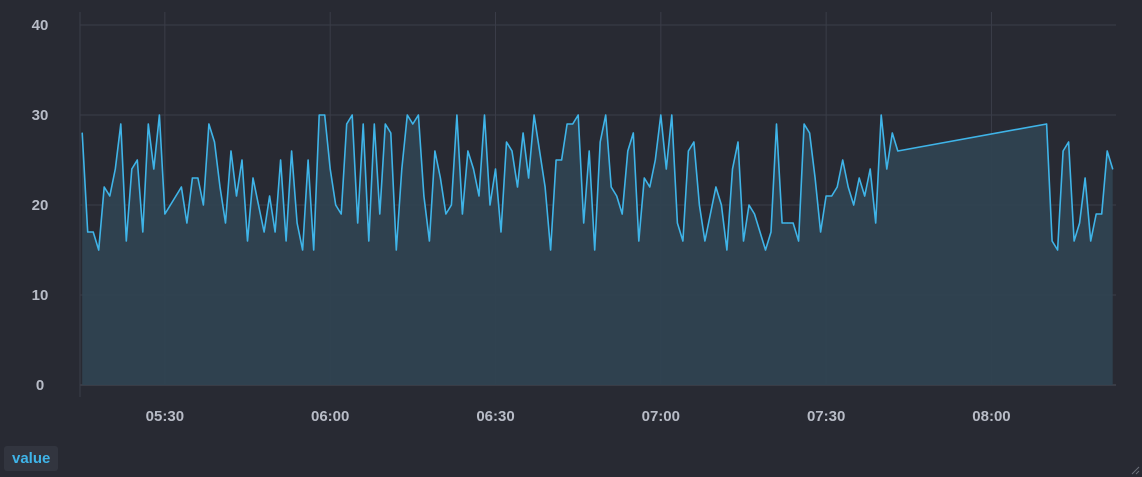  I want to click on resize-handle-icon, so click(1135, 470).